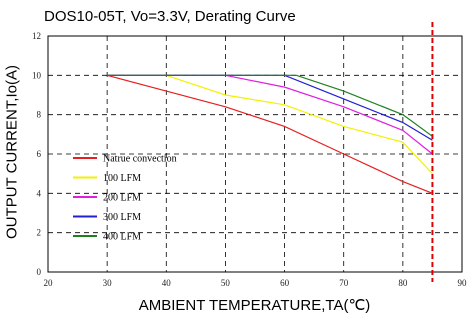 Image resolution: width=469 pixels, height=323 pixels. Describe the element at coordinates (140, 159) in the screenshot. I see `legend-label-0: Natrue convection` at that location.